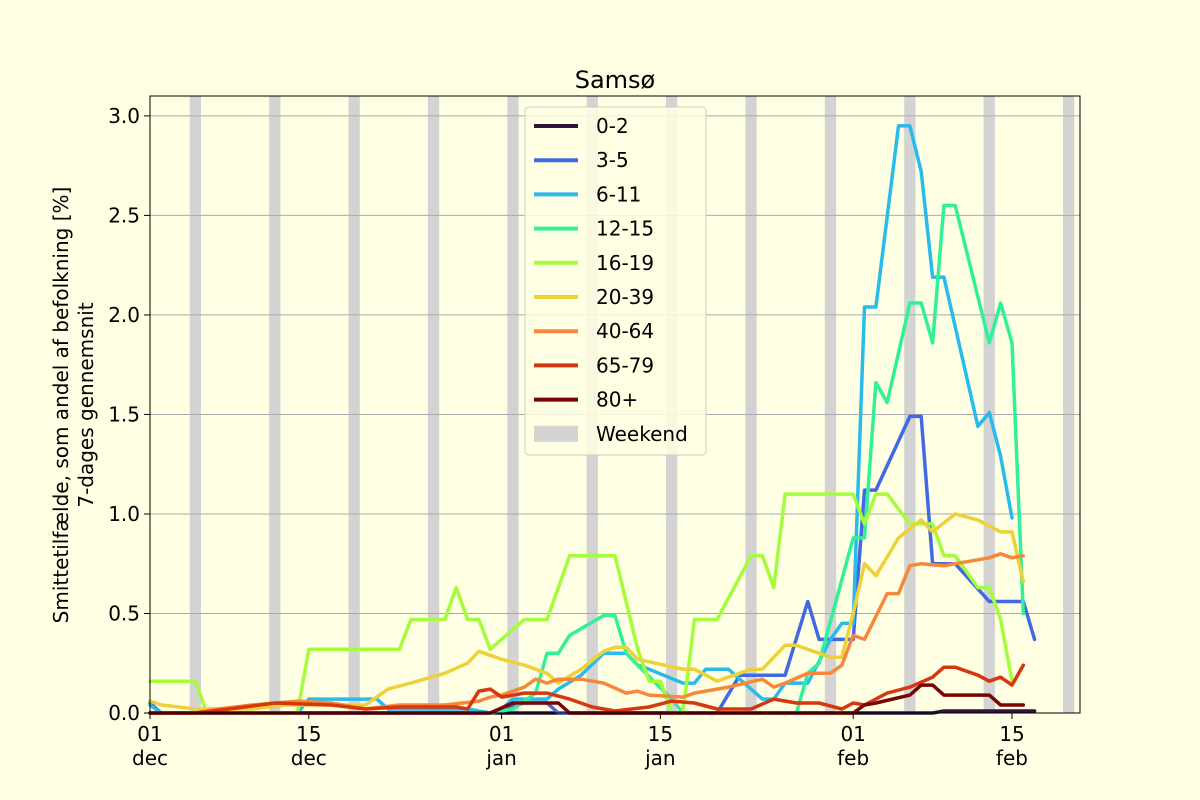  What do you see at coordinates (618, 194) in the screenshot?
I see `legend-label: 6-11` at bounding box center [618, 194].